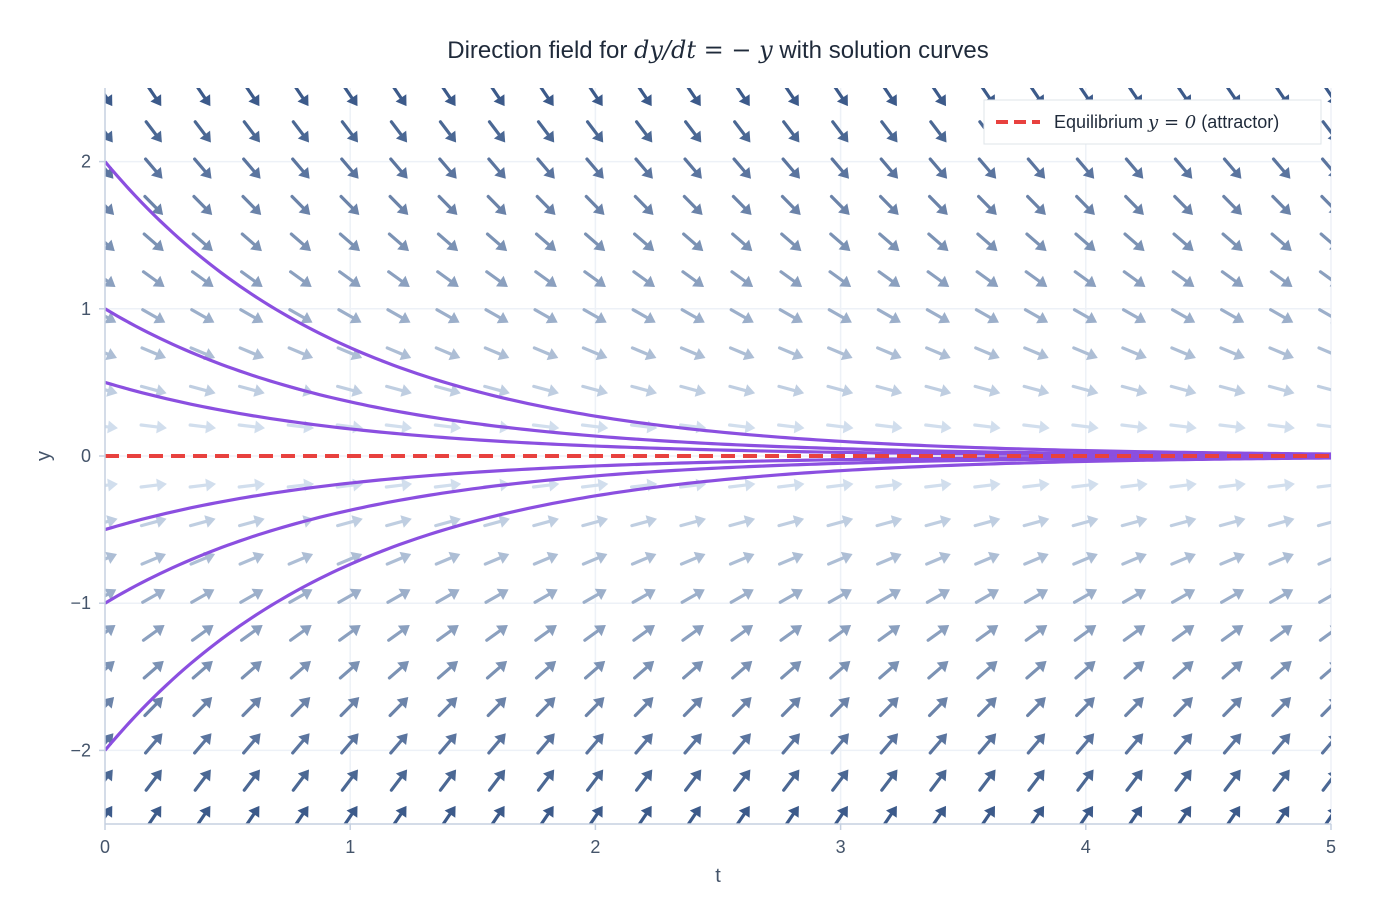  What do you see at coordinates (1086, 847) in the screenshot?
I see `x-tick-label: 4` at bounding box center [1086, 847].